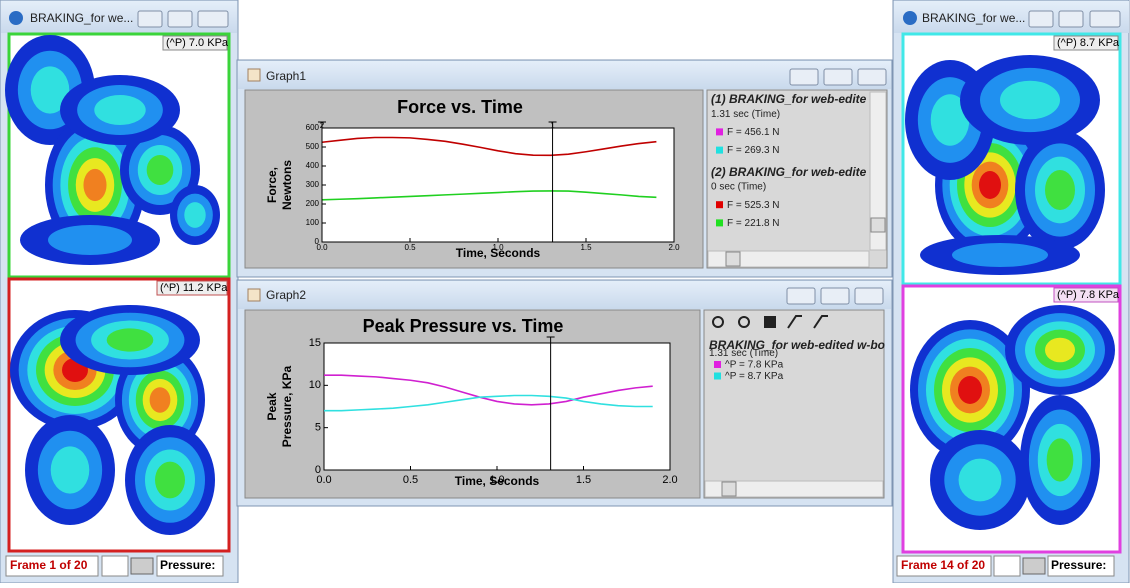 The image size is (1130, 588). What do you see at coordinates (1088, 295) in the screenshot?
I see `peak-label: (^P) 7.8 KPa` at bounding box center [1088, 295].